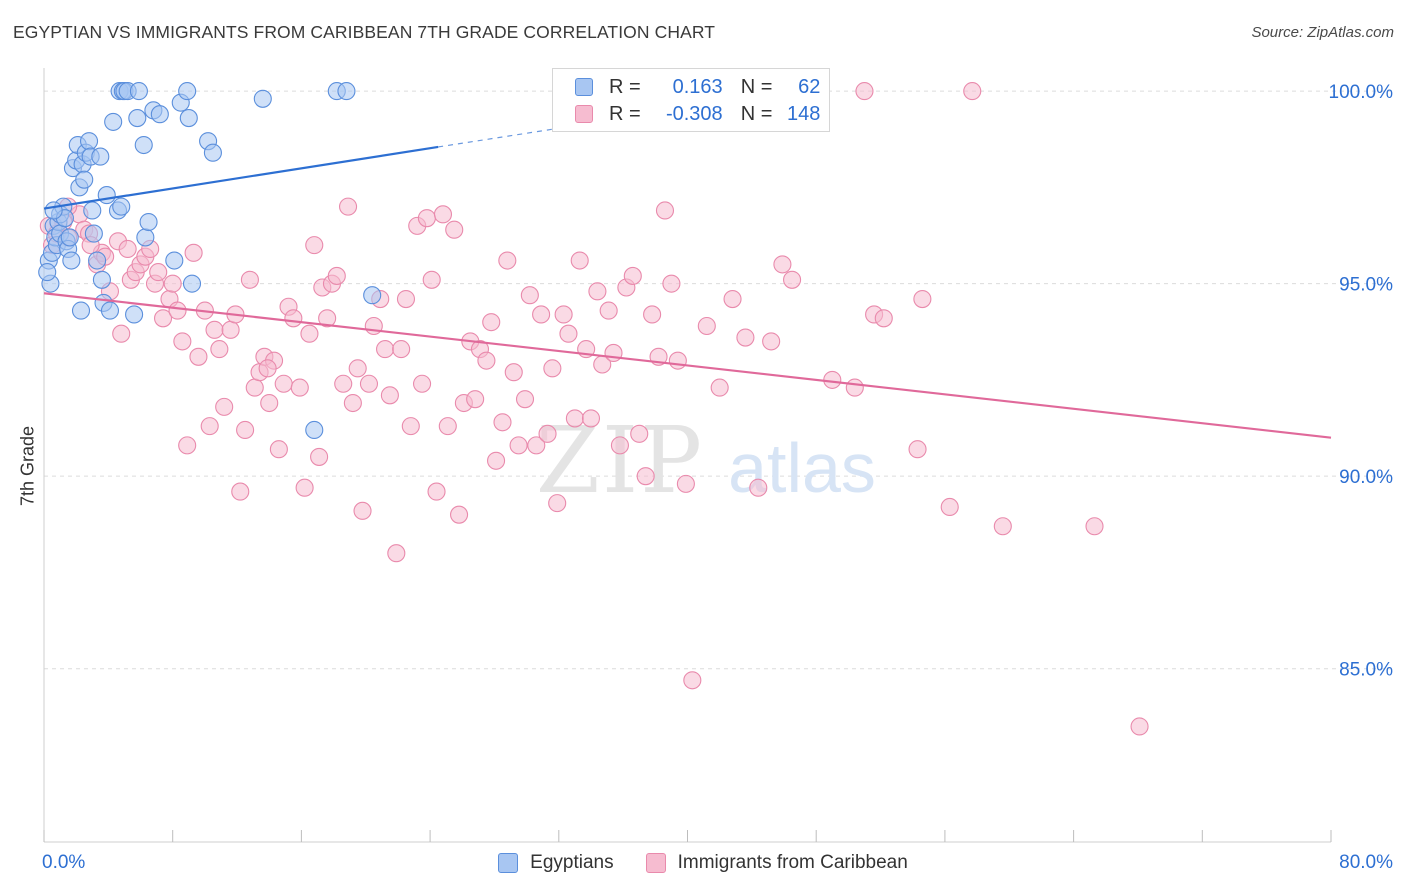  Describe the element at coordinates (1361, 381) in the screenshot. I see `y-tick-labels: 85.0% 90.0% 95.0% 100.0%` at that location.